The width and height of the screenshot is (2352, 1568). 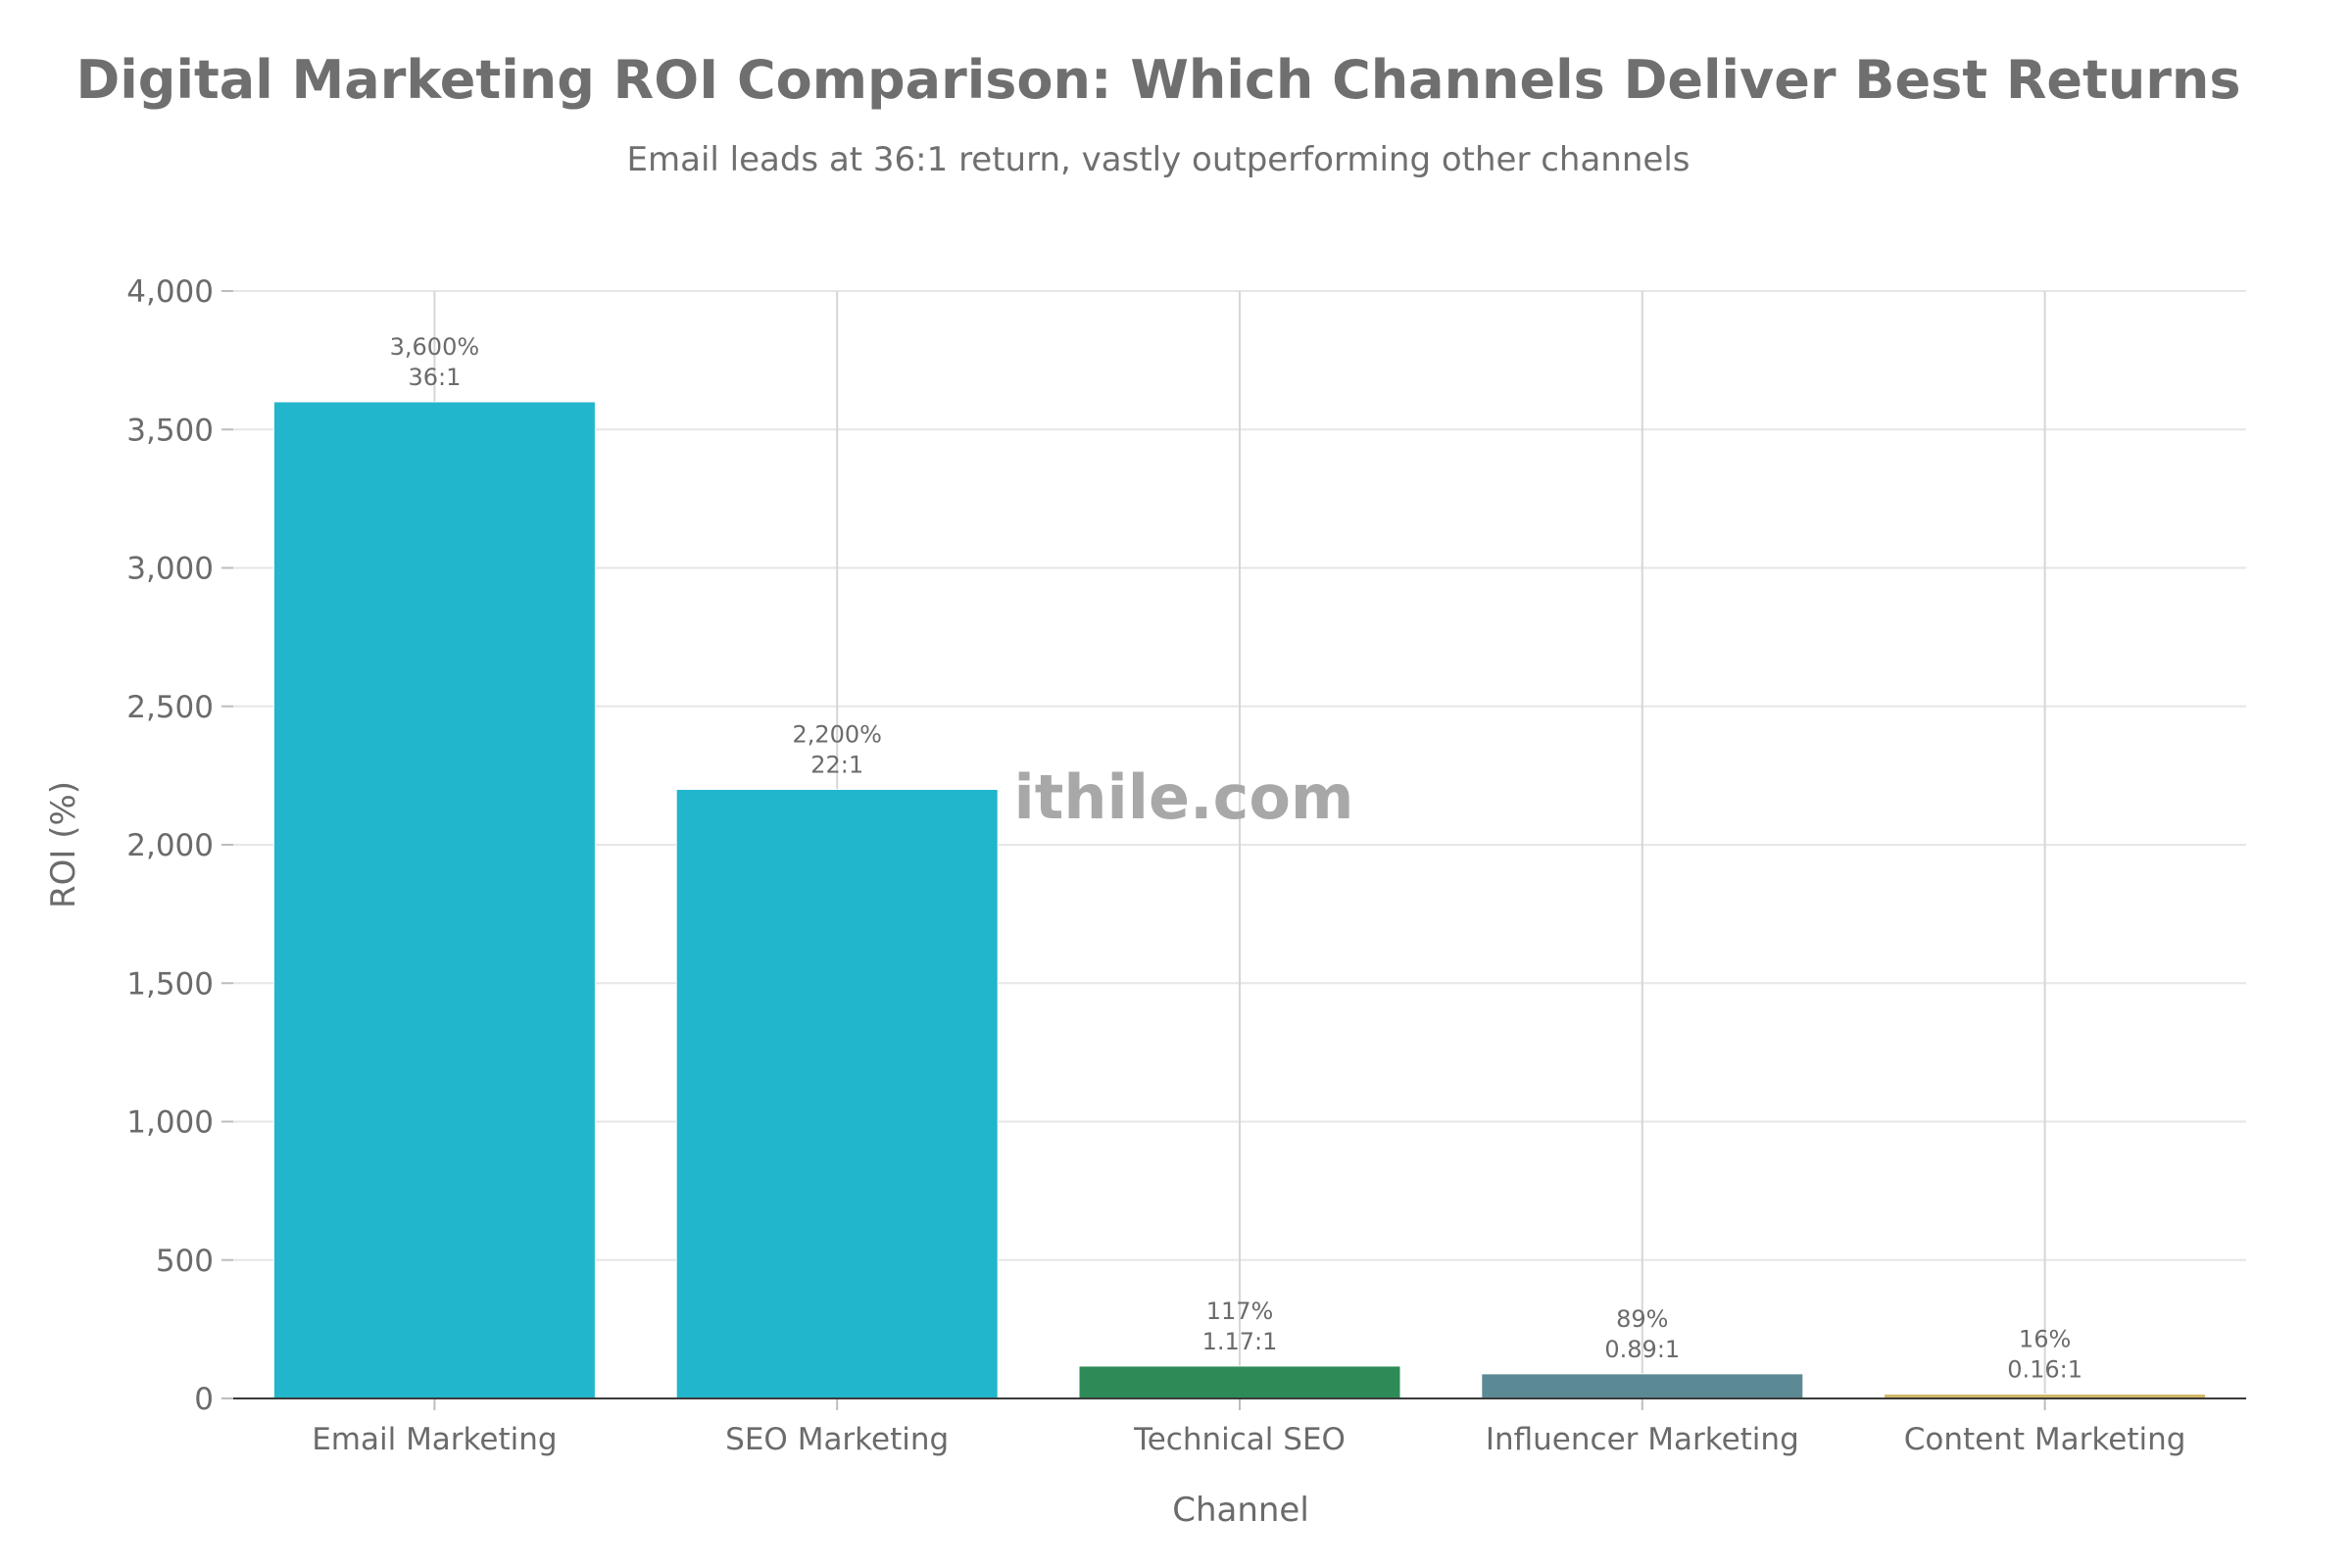 I want to click on bar-email-marketing, so click(x=434, y=900).